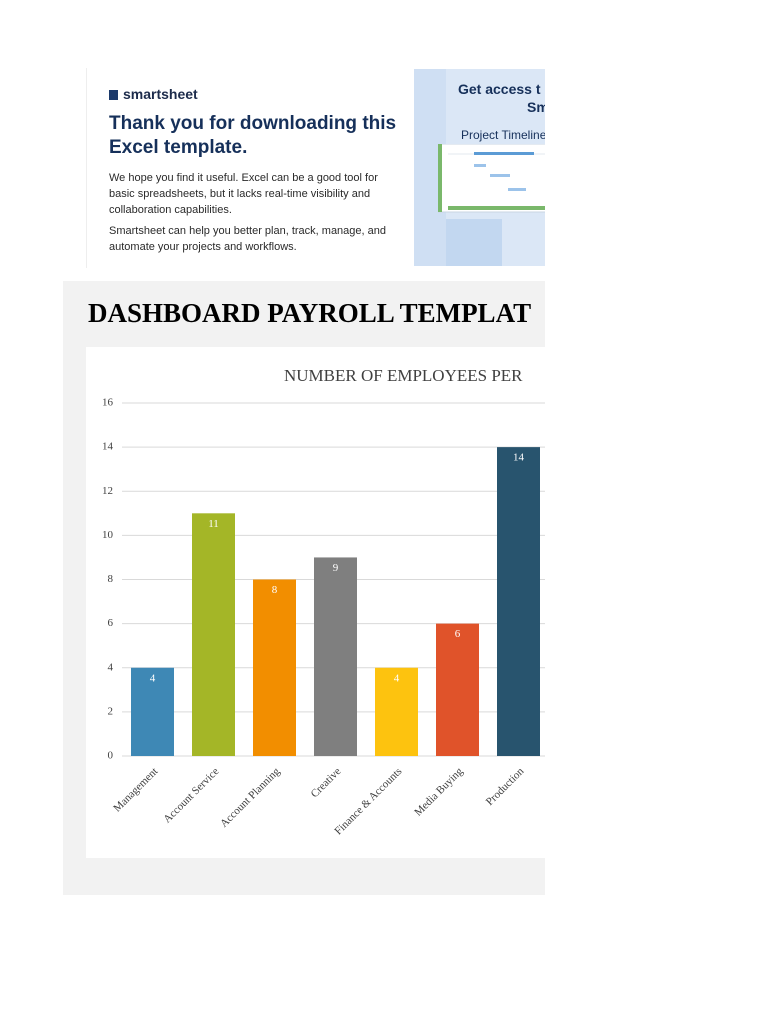 The width and height of the screenshot is (768, 1024). What do you see at coordinates (458, 634) in the screenshot?
I see `data-label: 6` at bounding box center [458, 634].